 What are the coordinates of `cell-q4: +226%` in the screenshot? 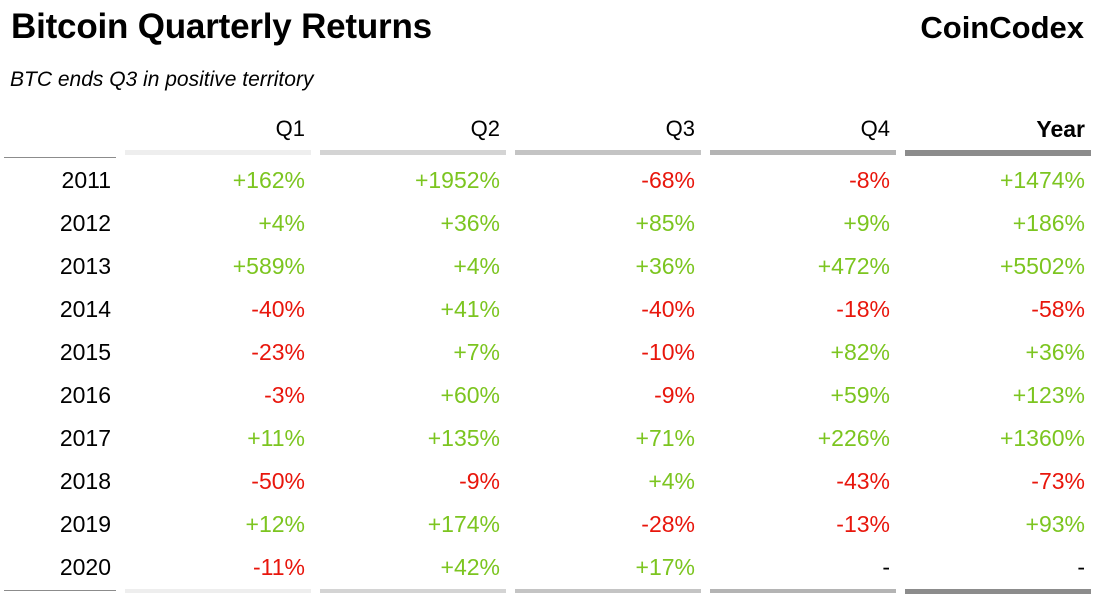 It's located at (853, 438).